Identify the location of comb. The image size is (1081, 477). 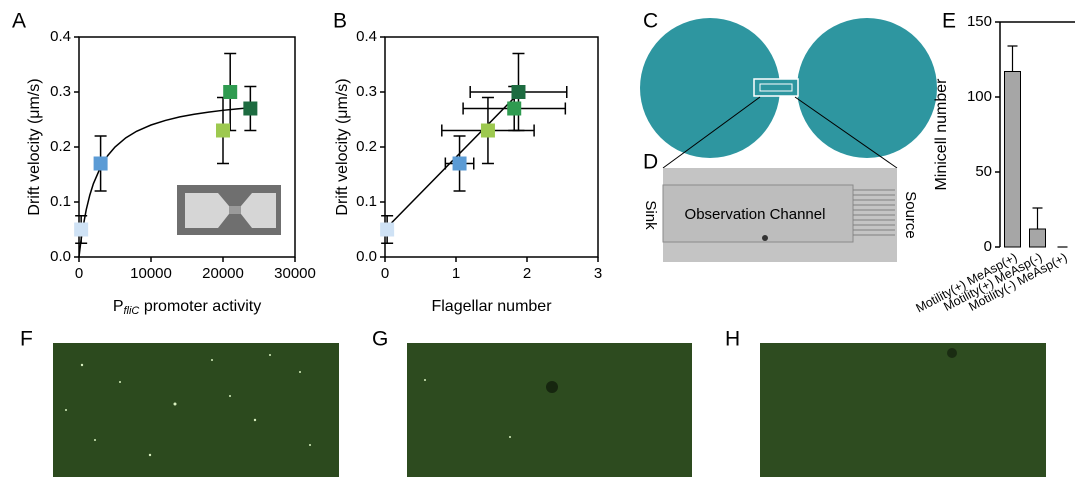
(874, 212).